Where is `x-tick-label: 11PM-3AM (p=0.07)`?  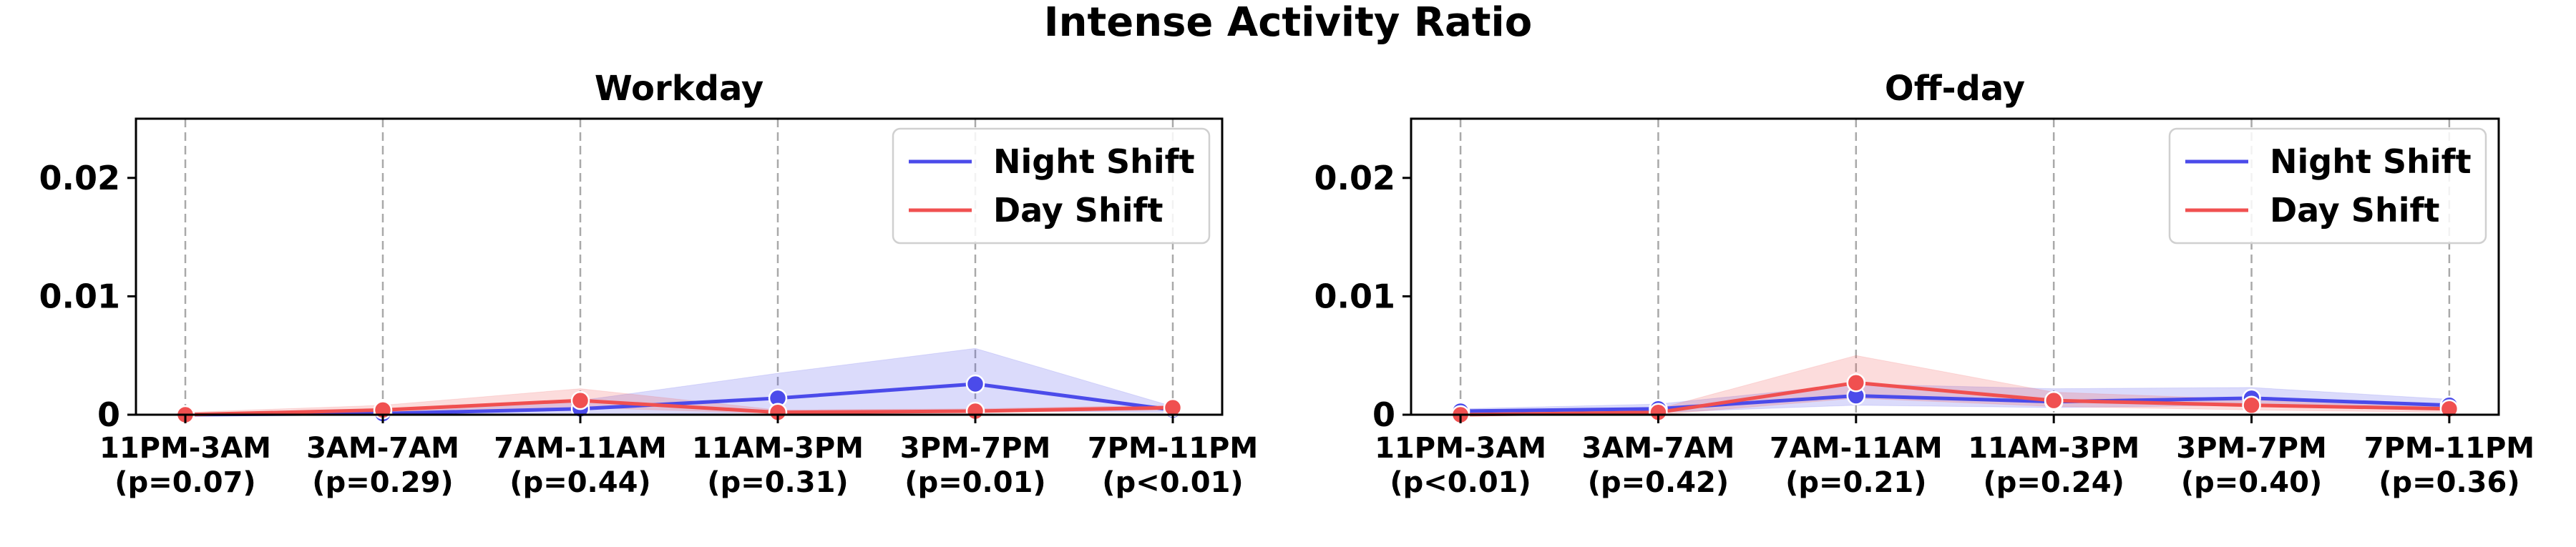 x-tick-label: 11PM-3AM (p=0.07) is located at coordinates (185, 466).